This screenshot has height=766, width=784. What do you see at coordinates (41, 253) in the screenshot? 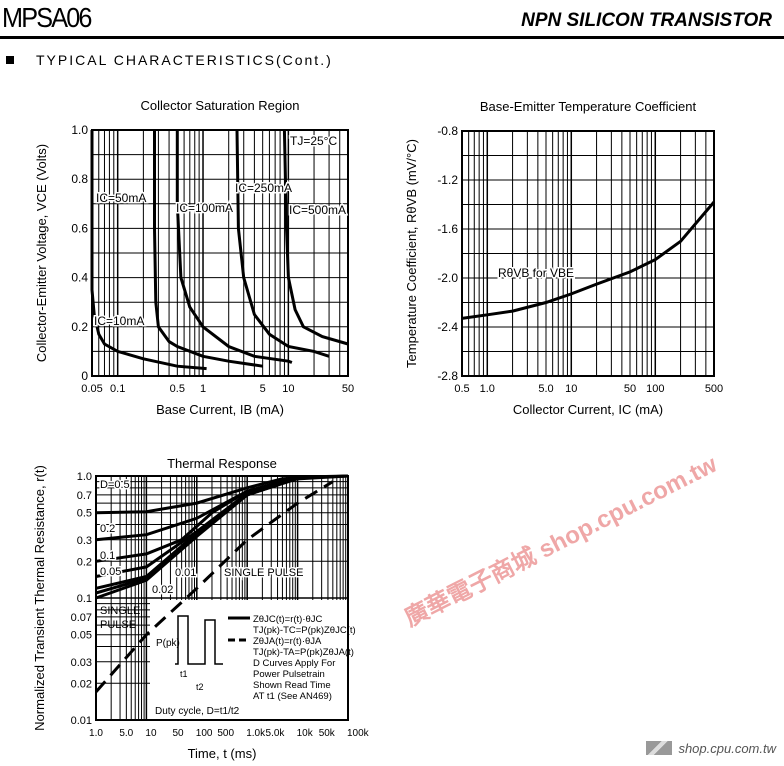
I see `y-axis-label: Collector-Emitter Voltage, VCE (Volts)` at bounding box center [41, 253].